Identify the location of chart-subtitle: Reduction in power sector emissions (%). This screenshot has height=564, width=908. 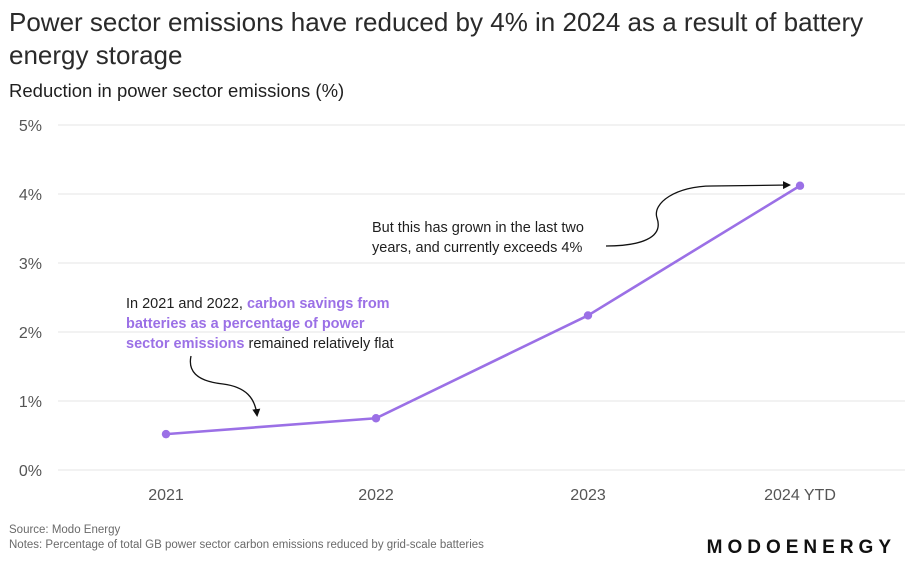
(177, 90).